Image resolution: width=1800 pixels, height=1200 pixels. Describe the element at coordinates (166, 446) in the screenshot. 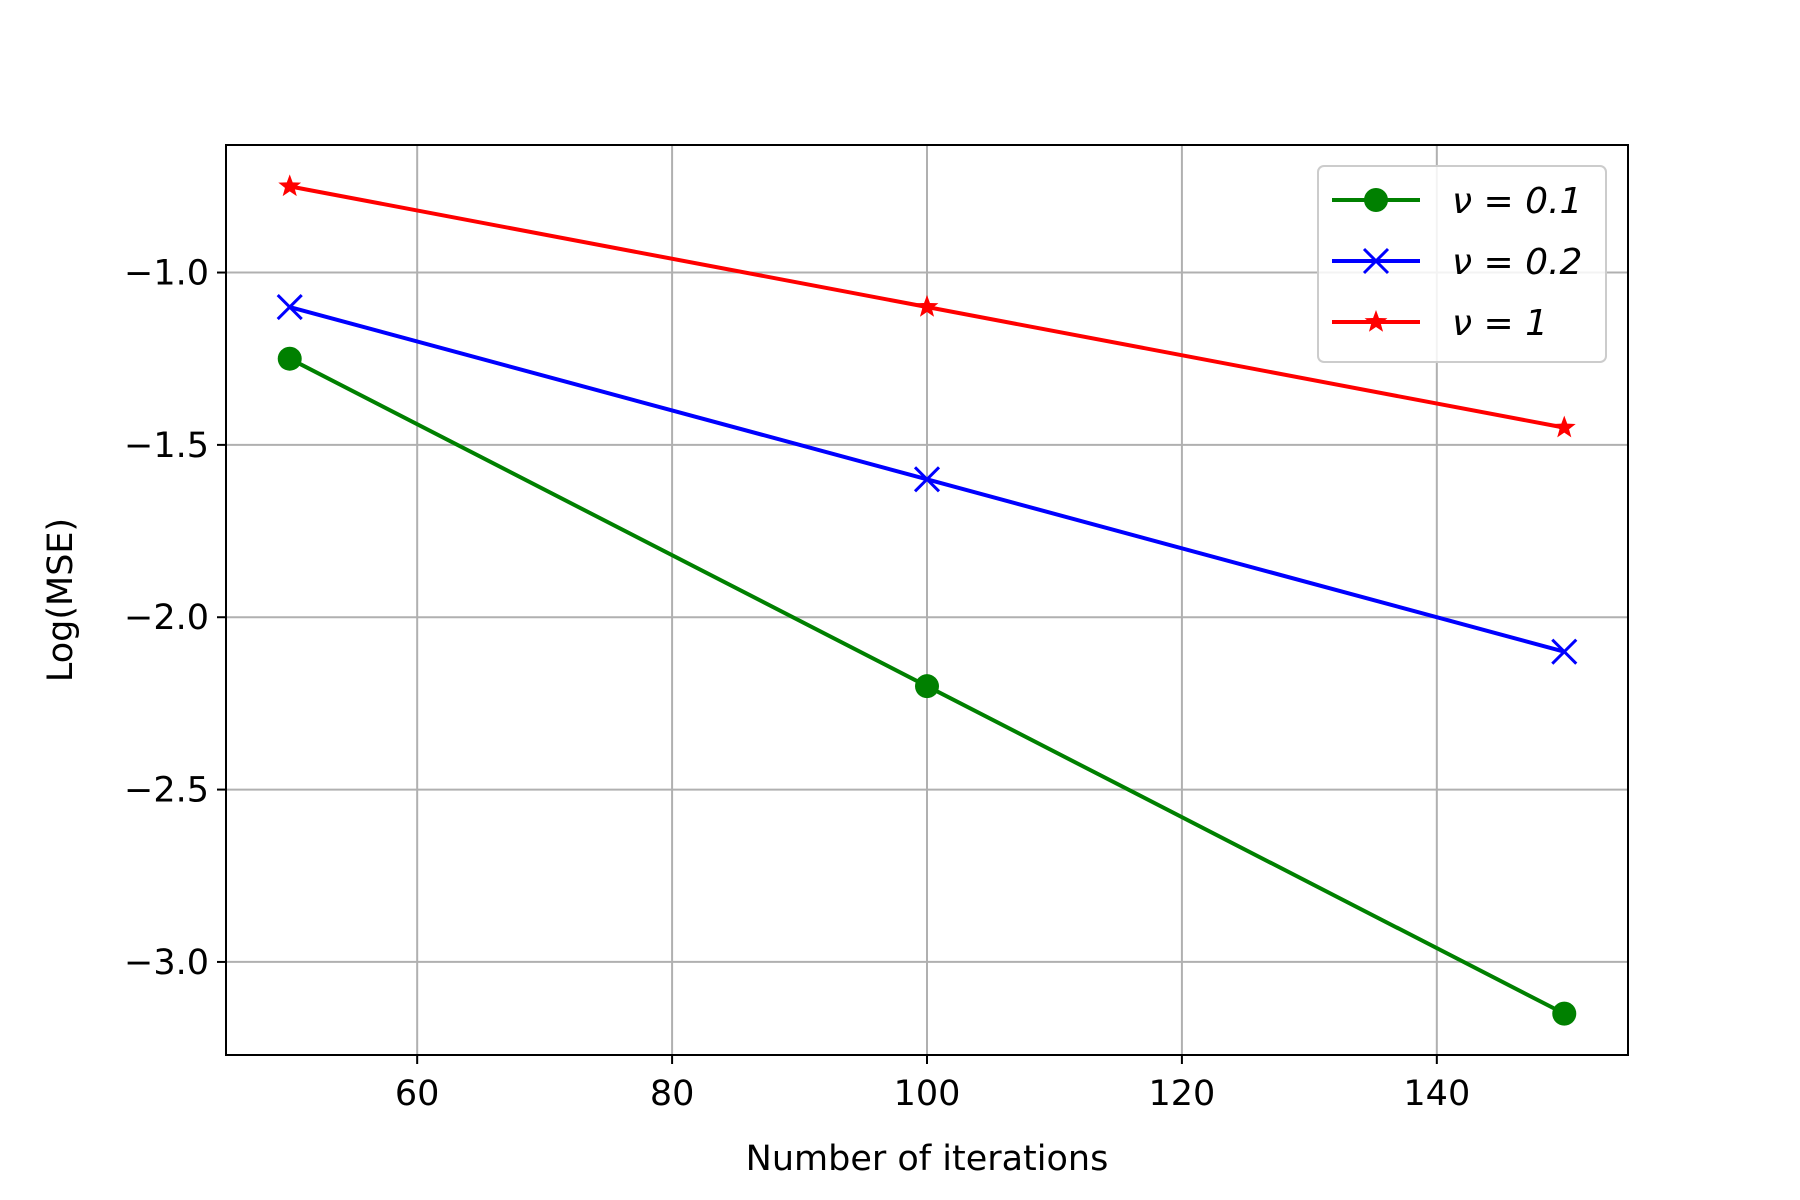

I see `y-tick-label: −1.5` at that location.